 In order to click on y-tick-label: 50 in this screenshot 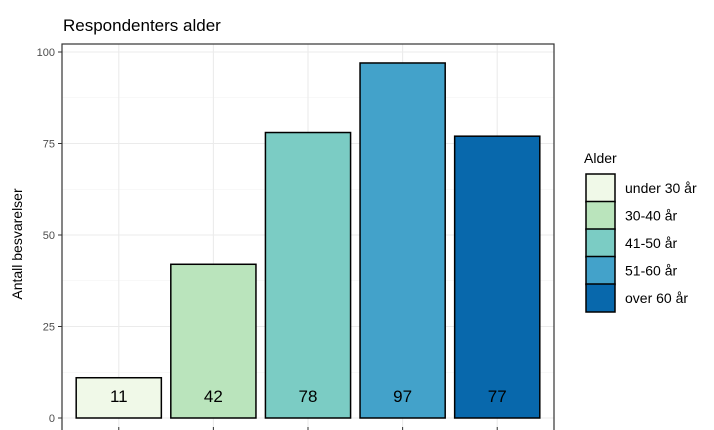, I will do `click(49, 236)`.